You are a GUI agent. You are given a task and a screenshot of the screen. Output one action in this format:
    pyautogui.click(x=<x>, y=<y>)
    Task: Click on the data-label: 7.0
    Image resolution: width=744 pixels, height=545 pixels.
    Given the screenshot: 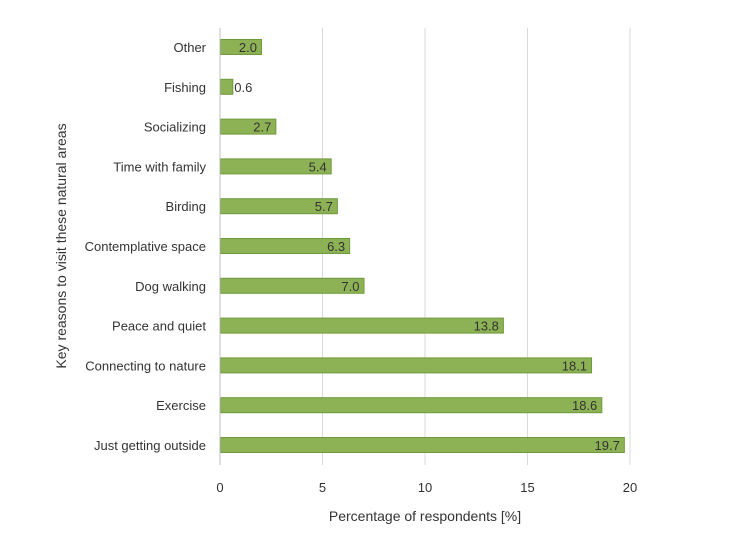 What is the action you would take?
    pyautogui.click(x=350, y=286)
    